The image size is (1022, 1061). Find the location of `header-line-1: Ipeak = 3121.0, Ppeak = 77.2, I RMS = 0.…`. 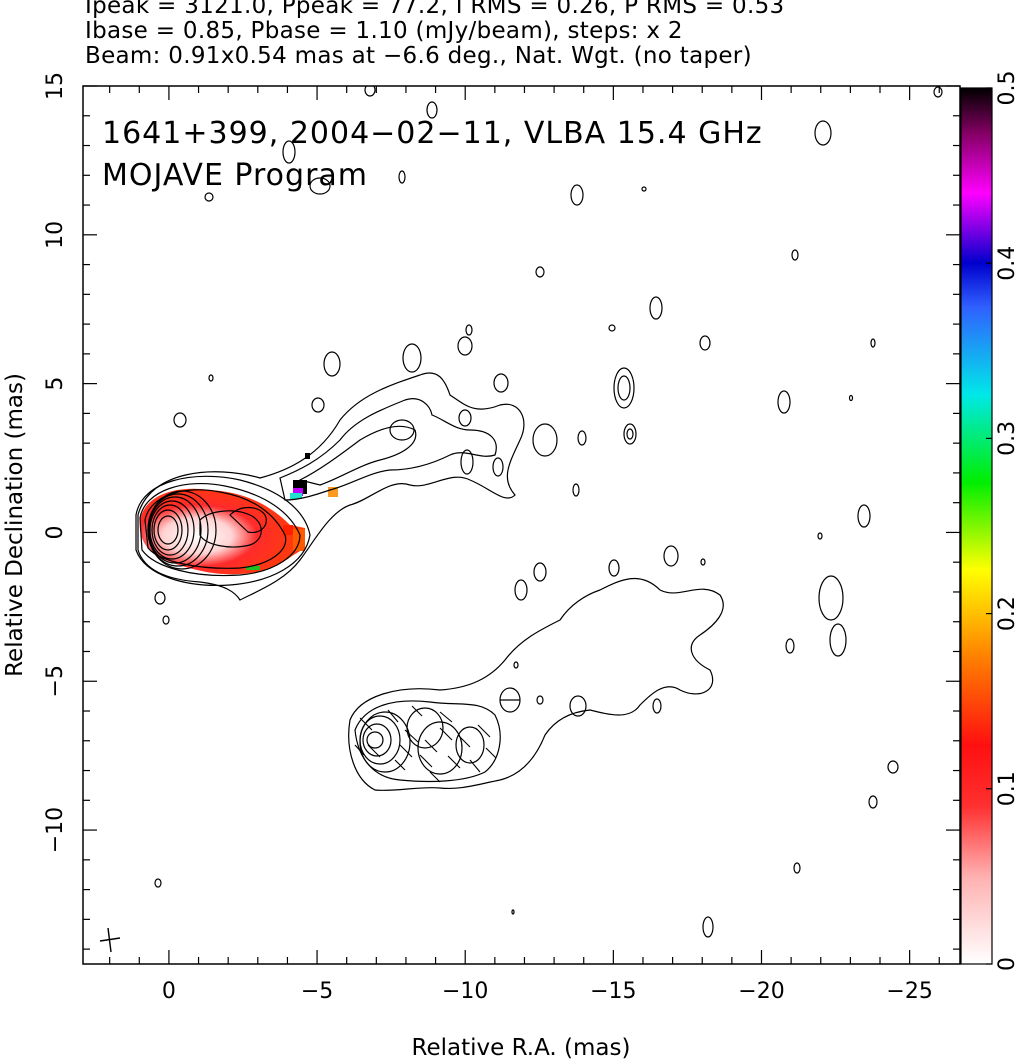

header-line-1: Ipeak = 3121.0, Ppeak = 77.2, I RMS = 0.… is located at coordinates (435, 9).